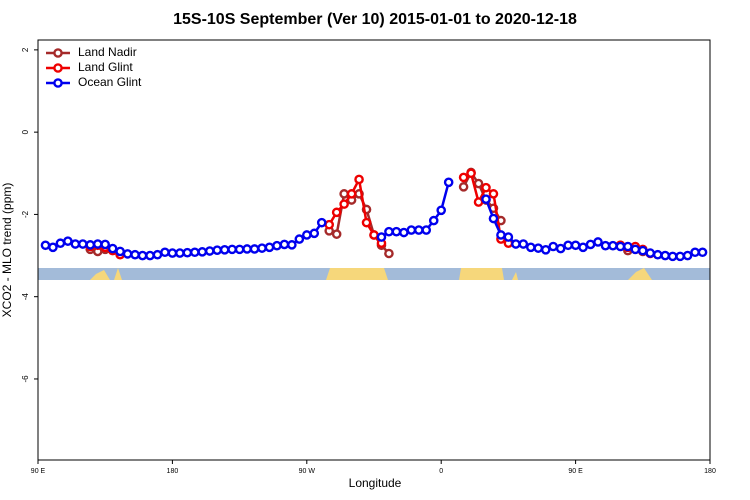  Describe the element at coordinates (107, 52) in the screenshot. I see `legend-label: Land Nadir` at that location.